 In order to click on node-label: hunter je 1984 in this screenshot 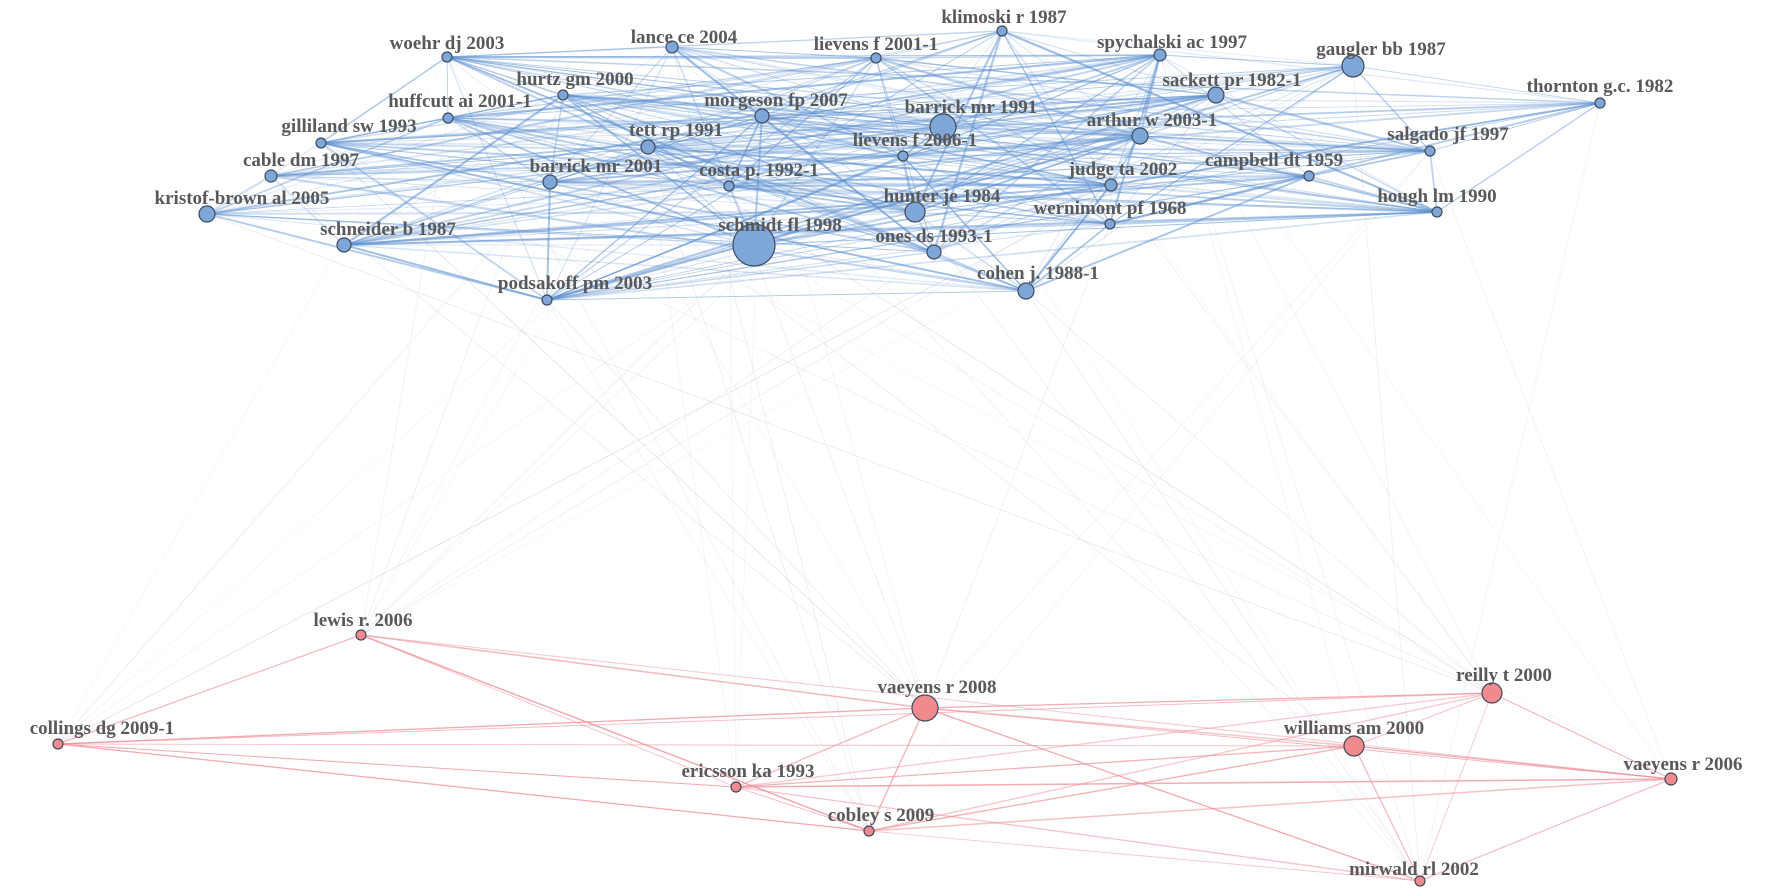, I will do `click(942, 196)`.